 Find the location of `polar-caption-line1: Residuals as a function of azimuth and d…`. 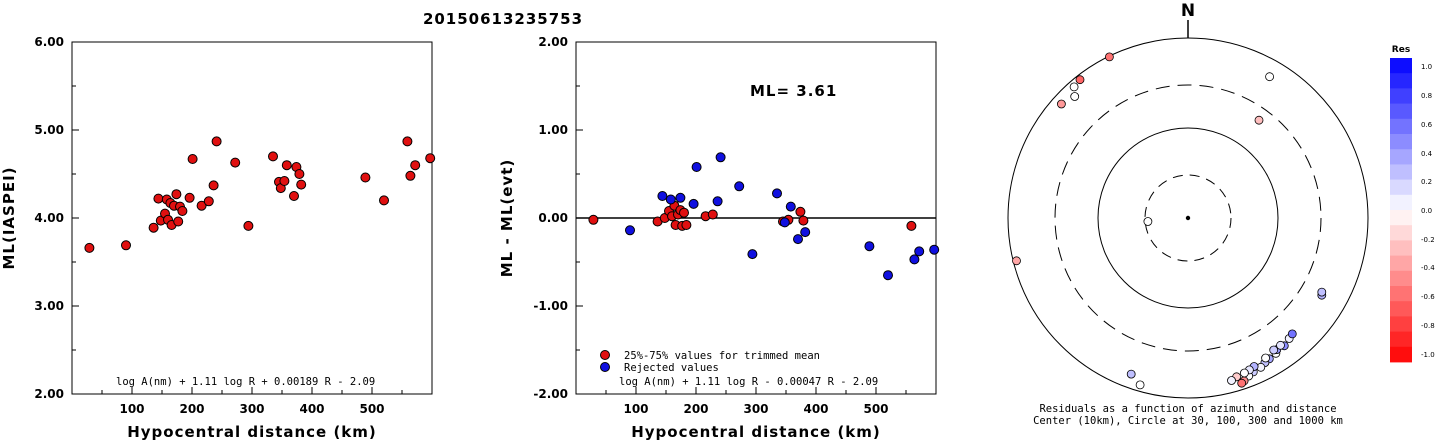

polar-caption-line1: Residuals as a function of azimuth and d… is located at coordinates (1187, 409).